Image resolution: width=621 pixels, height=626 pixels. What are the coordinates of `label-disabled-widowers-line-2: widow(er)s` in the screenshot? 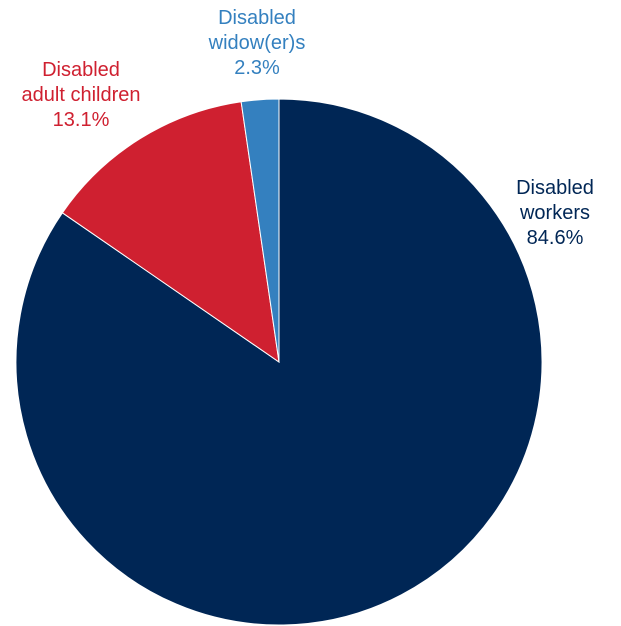 It's located at (257, 43).